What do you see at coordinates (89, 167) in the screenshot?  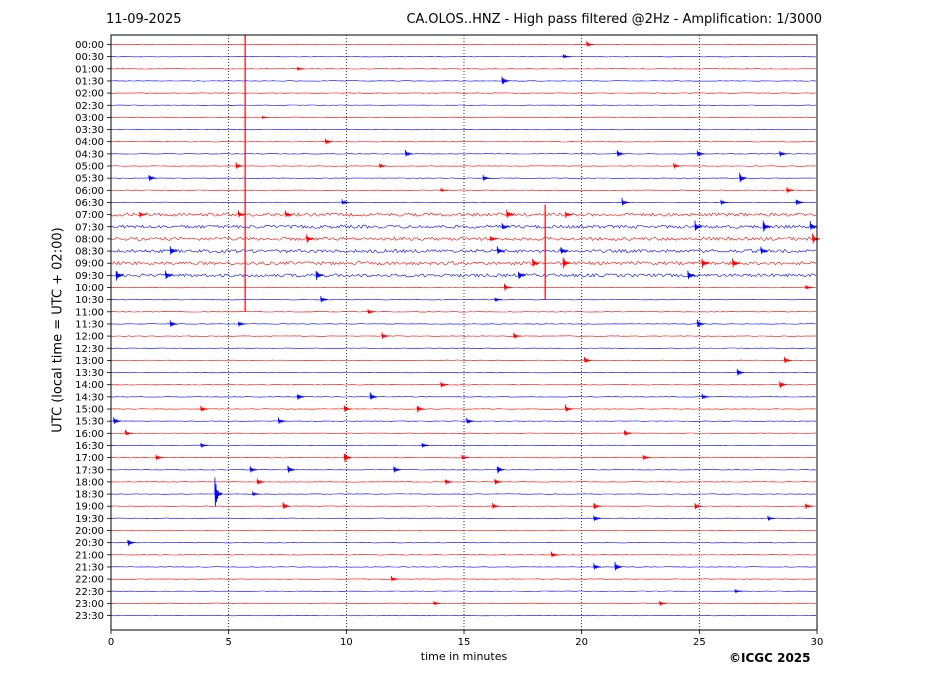 I see `y-tick-label: 05:00` at bounding box center [89, 167].